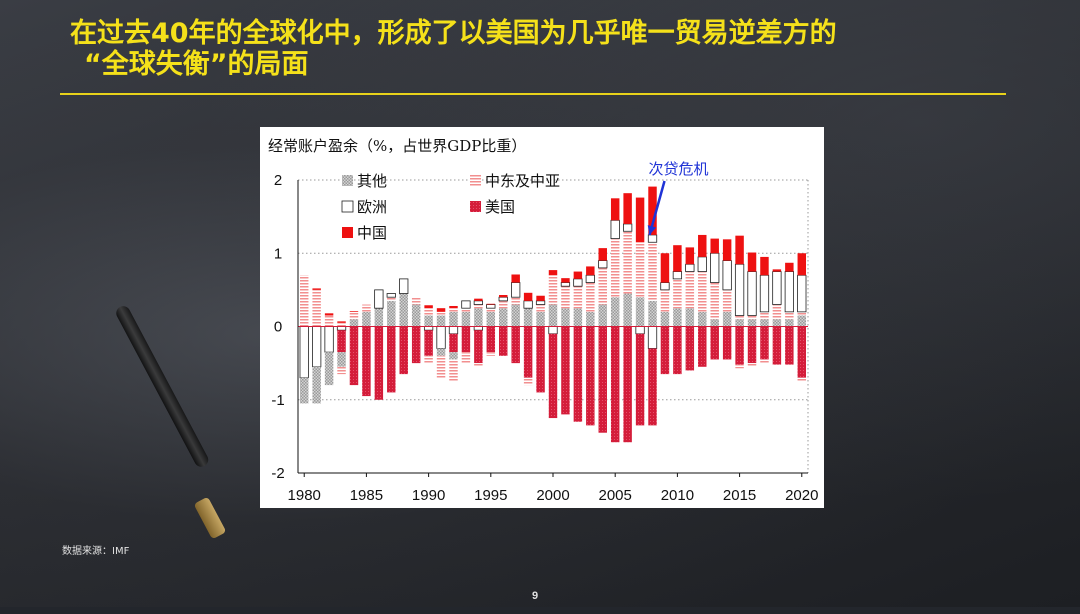 Image resolution: width=1080 pixels, height=614 pixels. Describe the element at coordinates (615, 209) in the screenshot. I see `bar-china-2005` at that location.